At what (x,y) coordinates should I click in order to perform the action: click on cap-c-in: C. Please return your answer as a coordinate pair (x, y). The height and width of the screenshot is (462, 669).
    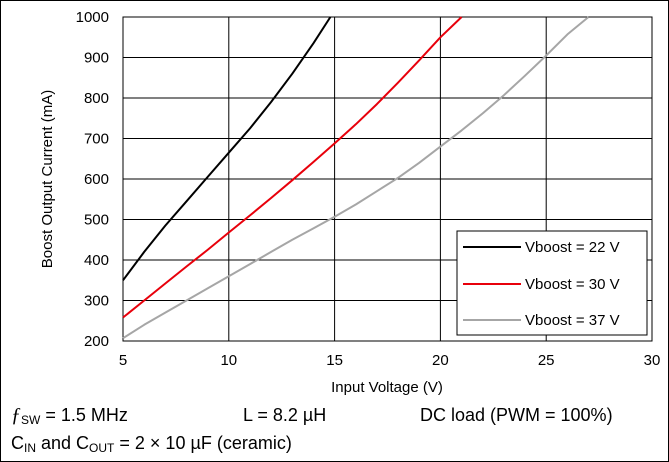
    Looking at the image, I should click on (17, 443).